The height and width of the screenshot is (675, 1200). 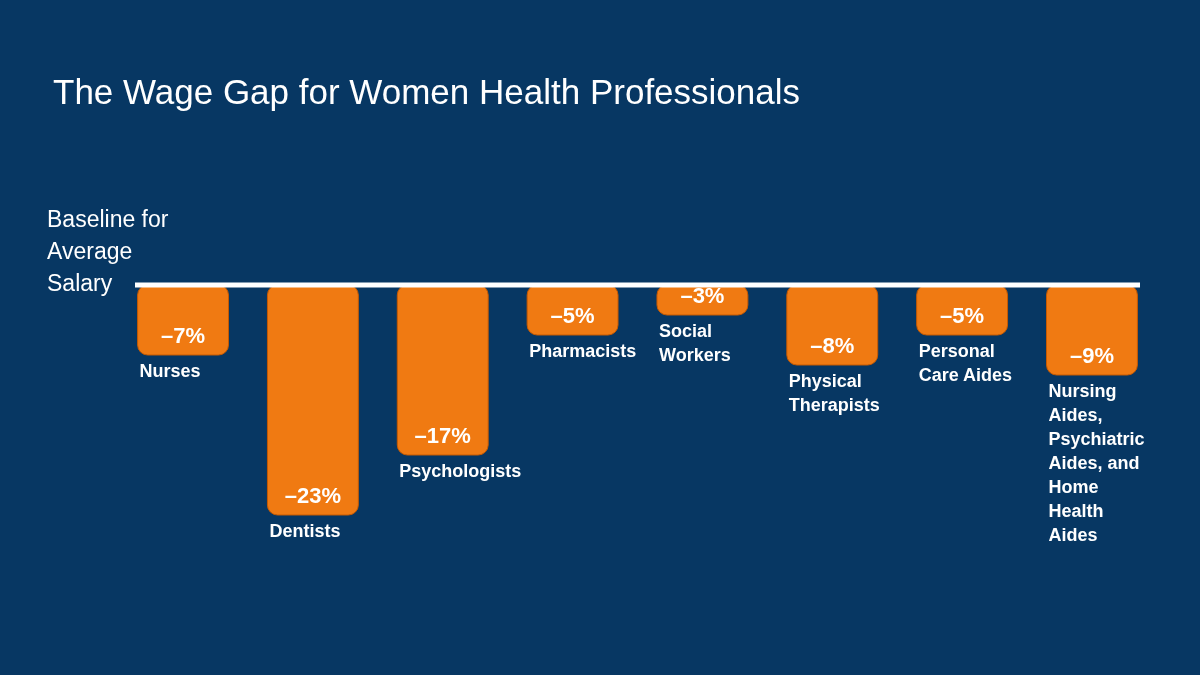 I want to click on x-tick-label: Nursing Aides, Psychiatric Aides, and Home Health Aides, so click(x=1096, y=463).